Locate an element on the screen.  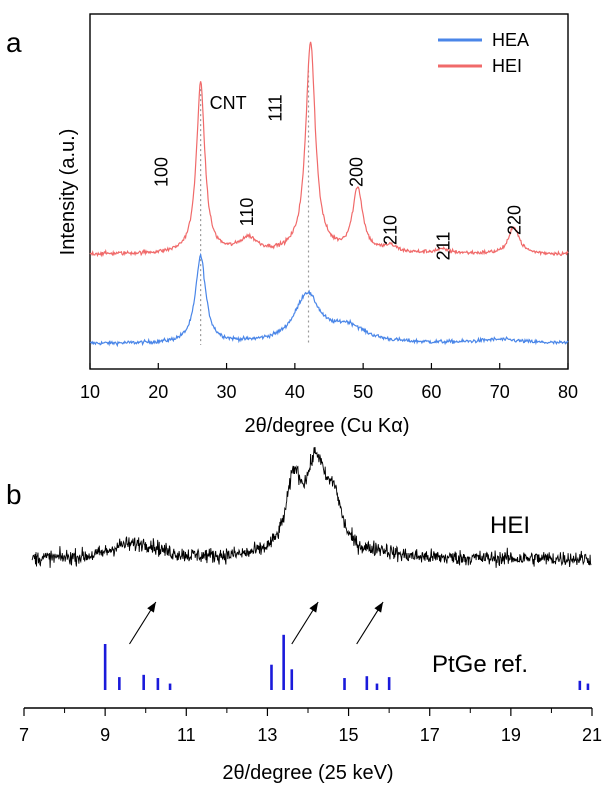
series-group is located at coordinates (311, 507).